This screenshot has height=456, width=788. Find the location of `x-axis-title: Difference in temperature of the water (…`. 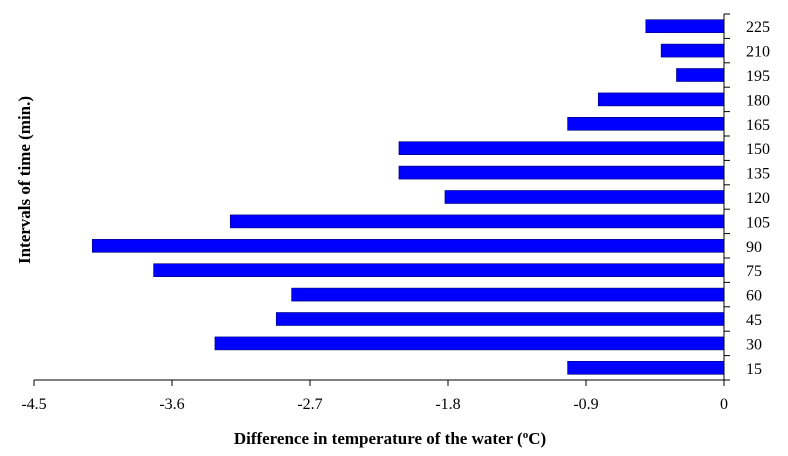

x-axis-title: Difference in temperature of the water (… is located at coordinates (390, 438).